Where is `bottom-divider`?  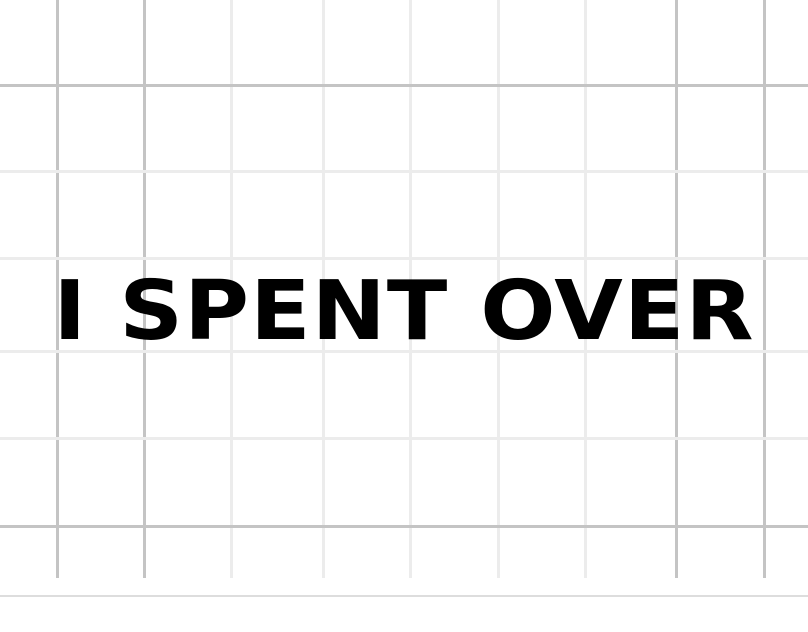 bottom-divider is located at coordinates (404, 596).